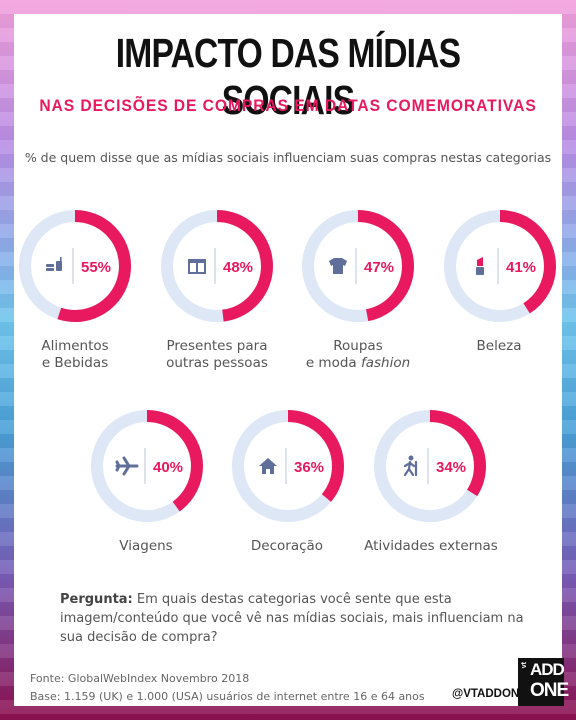 The width and height of the screenshot is (576, 720). I want to click on food-icon, so click(54, 264).